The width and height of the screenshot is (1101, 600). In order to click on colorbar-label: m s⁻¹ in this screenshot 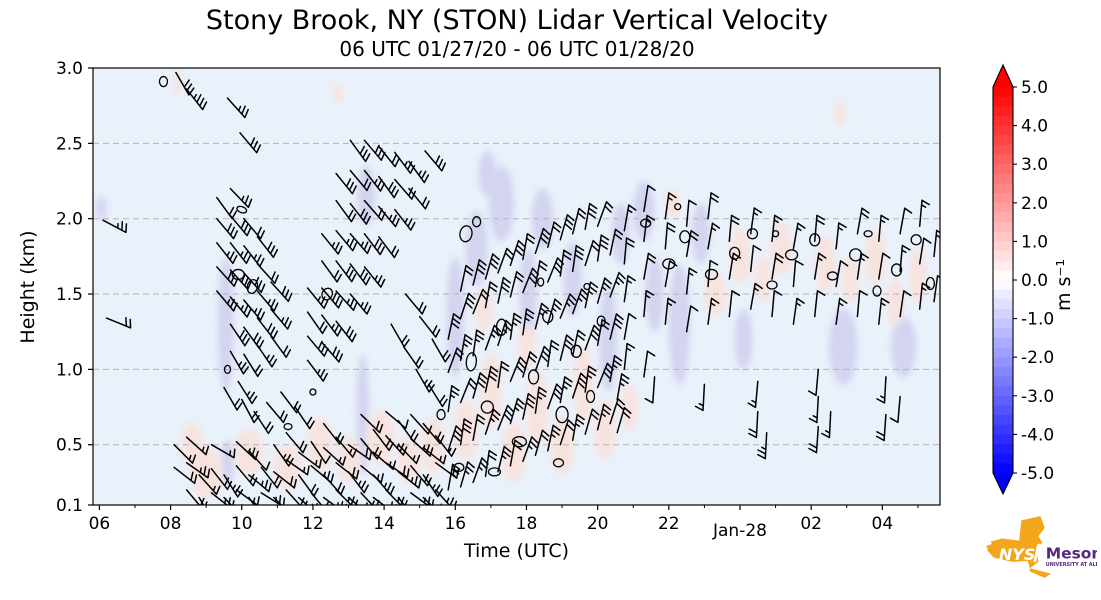, I will do `click(1064, 285)`.